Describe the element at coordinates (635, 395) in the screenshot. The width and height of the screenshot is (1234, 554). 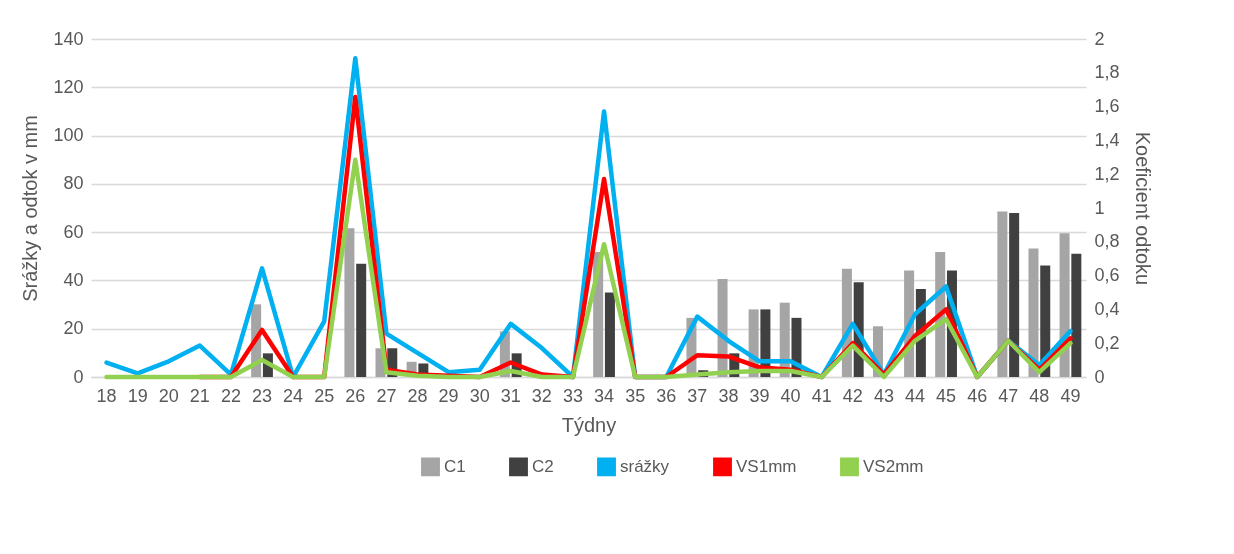
I see `x-tick-label: 35` at that location.